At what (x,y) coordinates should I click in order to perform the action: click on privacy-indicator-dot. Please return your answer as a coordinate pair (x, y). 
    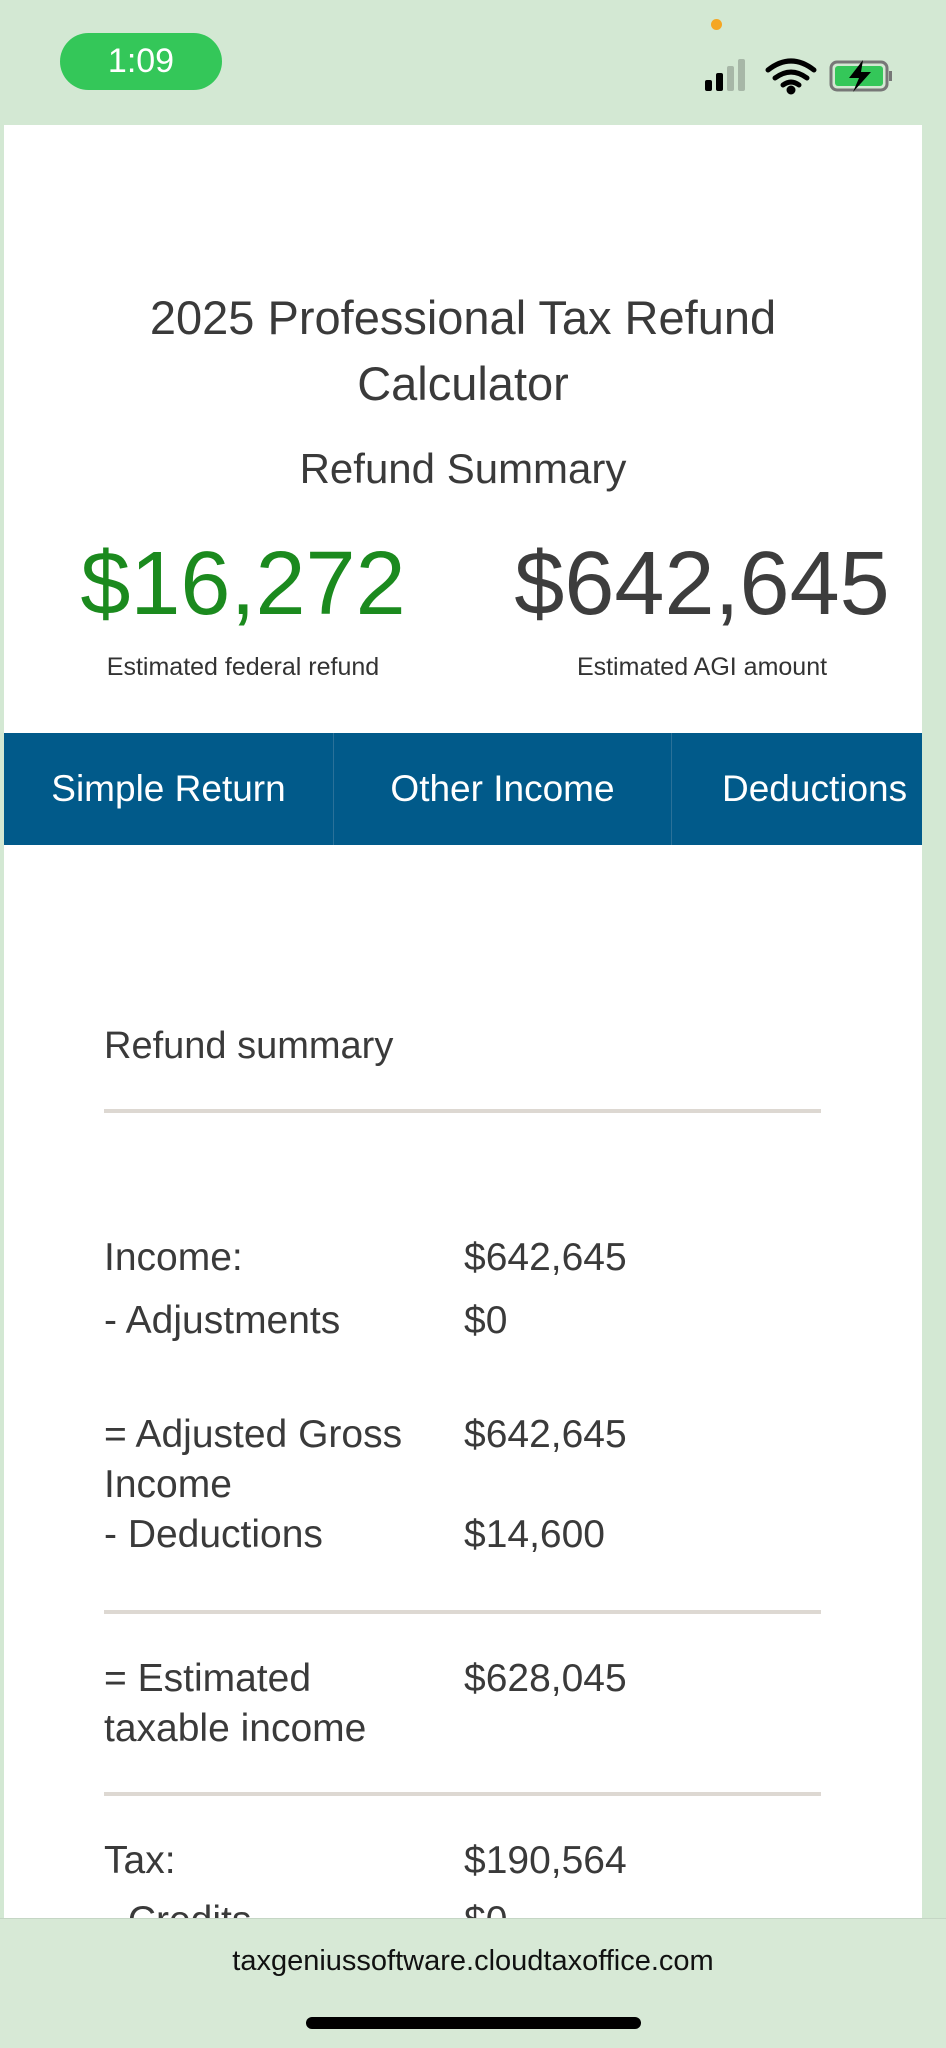
    Looking at the image, I should click on (716, 24).